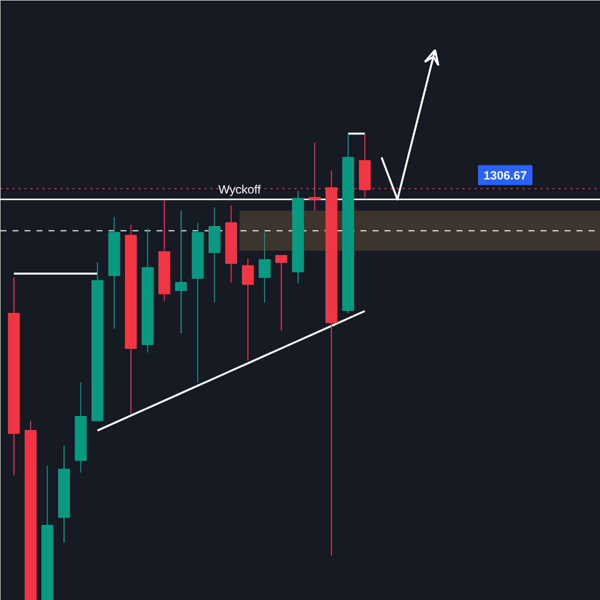  I want to click on ref-line-label: Wyckoff, so click(240, 189).